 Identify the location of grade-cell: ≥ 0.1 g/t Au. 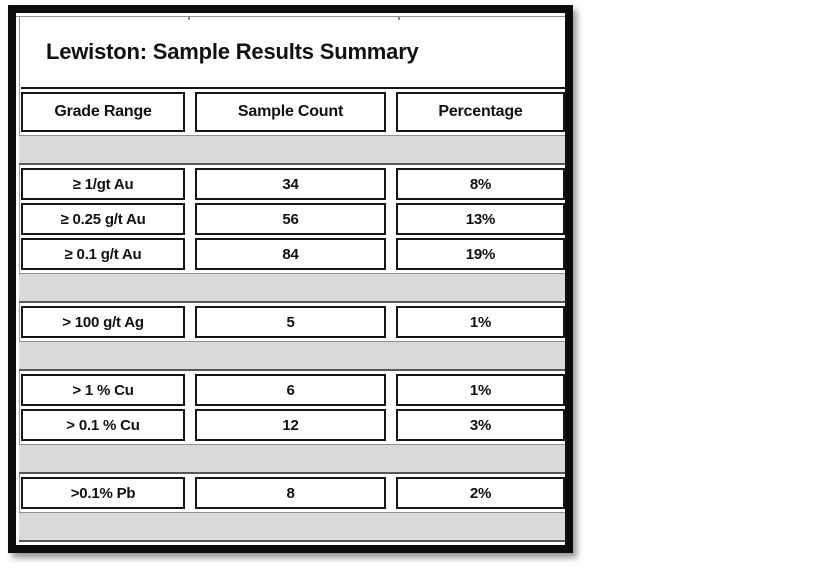
(103, 254).